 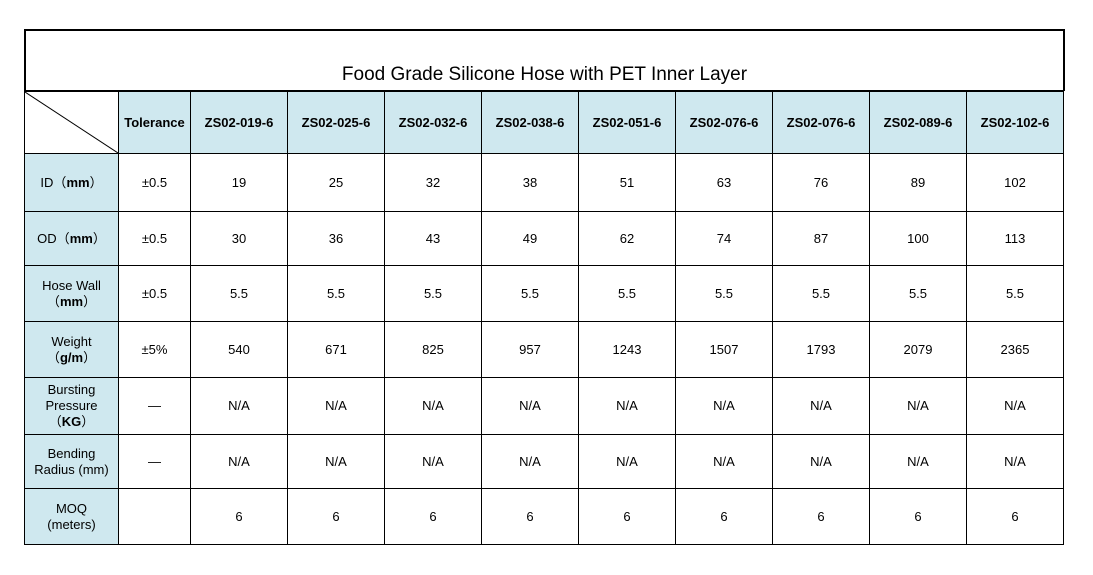 I want to click on table-row: ID（mm） ±0.5 19 25 32 38 51 63 76 89 102, so click(x=544, y=182).